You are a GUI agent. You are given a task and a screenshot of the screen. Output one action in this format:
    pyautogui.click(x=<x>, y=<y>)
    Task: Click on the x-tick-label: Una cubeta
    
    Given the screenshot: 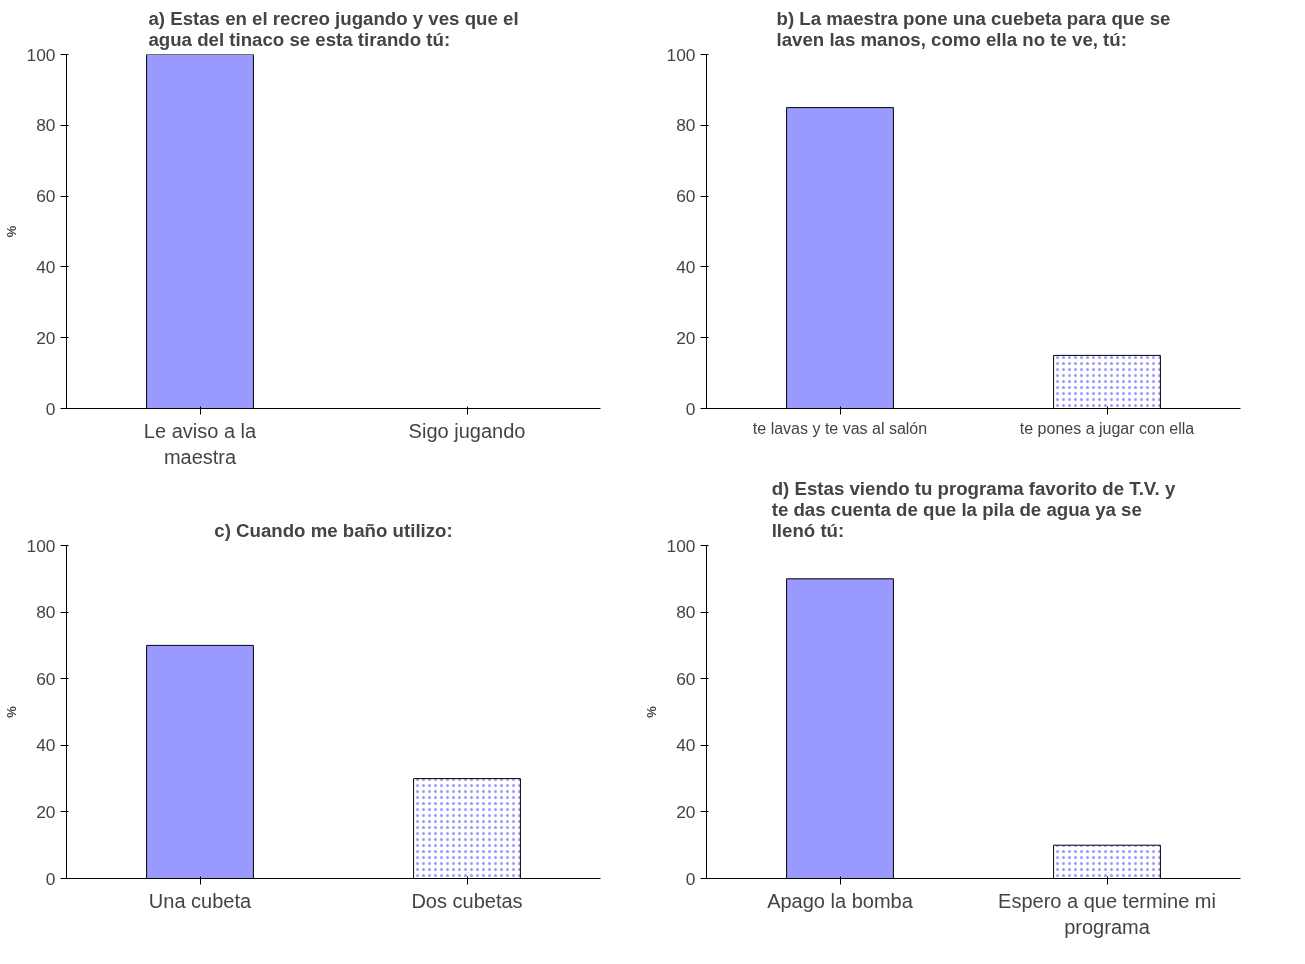 What is the action you would take?
    pyautogui.click(x=200, y=900)
    